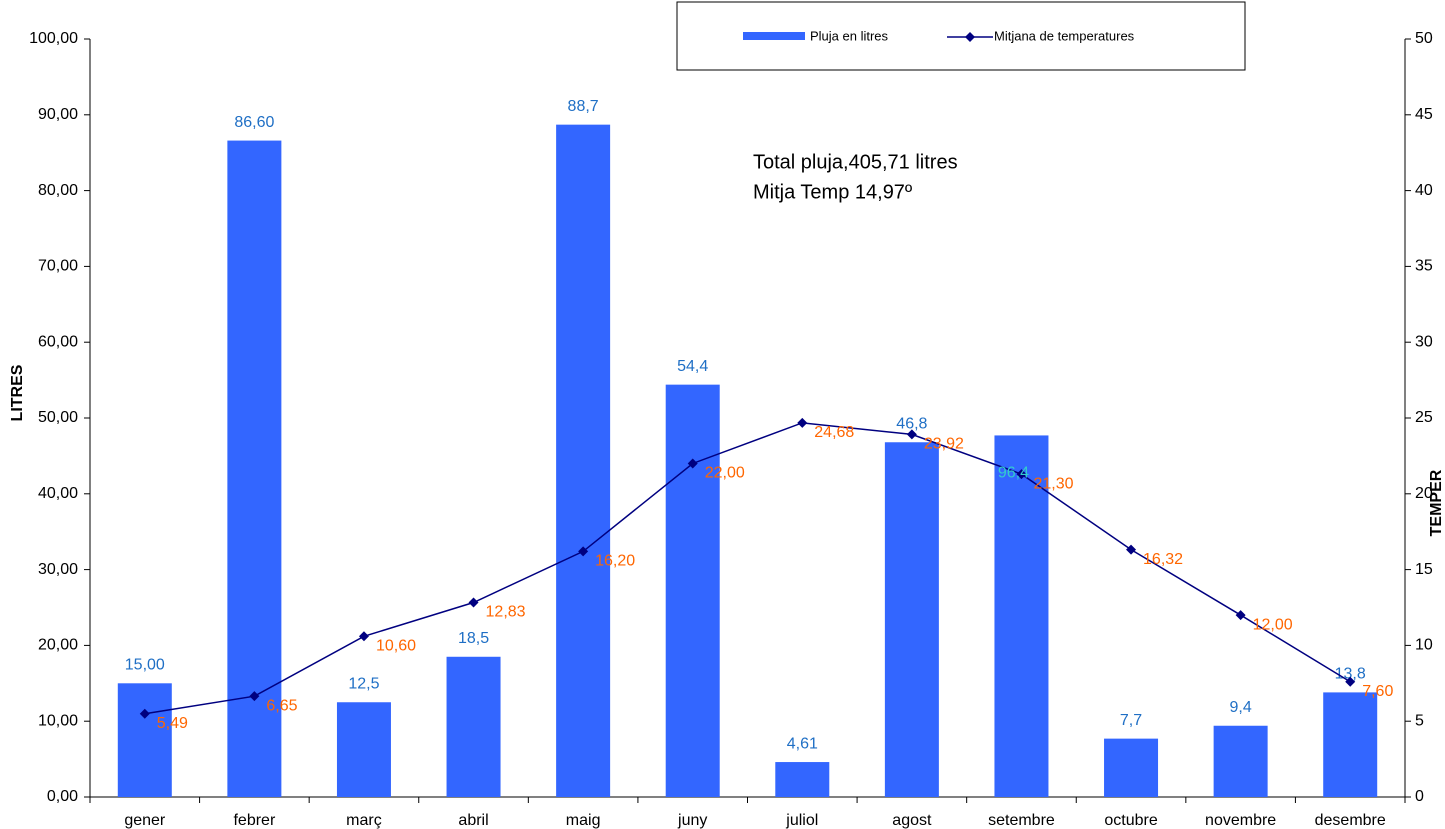  What do you see at coordinates (58, 493) in the screenshot?
I see `y-tick-label: 40,00` at bounding box center [58, 493].